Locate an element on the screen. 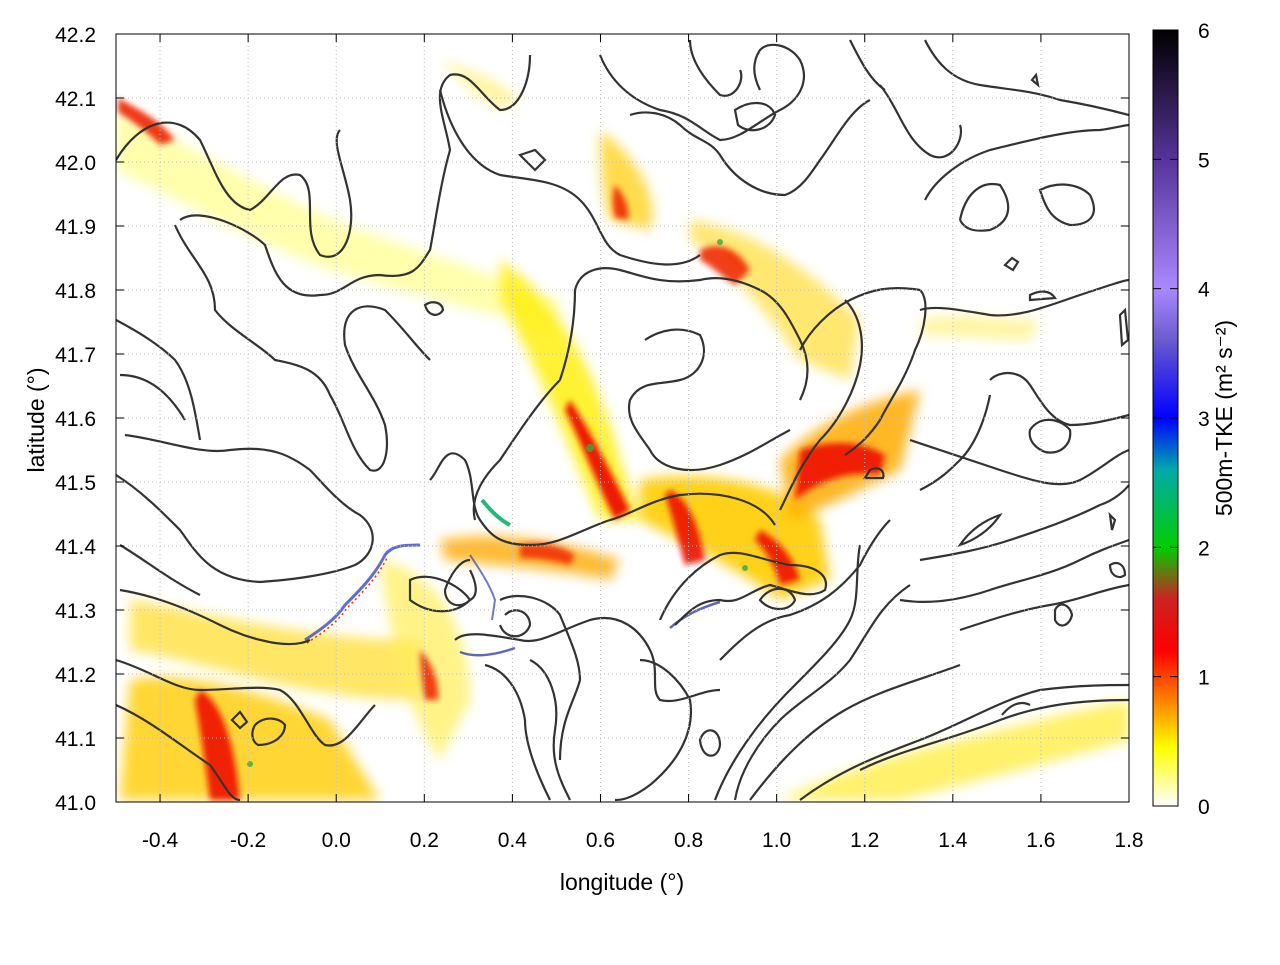  colorbar-ticks: 0 1 2 3 4 5 6 is located at coordinates (1181, 419).